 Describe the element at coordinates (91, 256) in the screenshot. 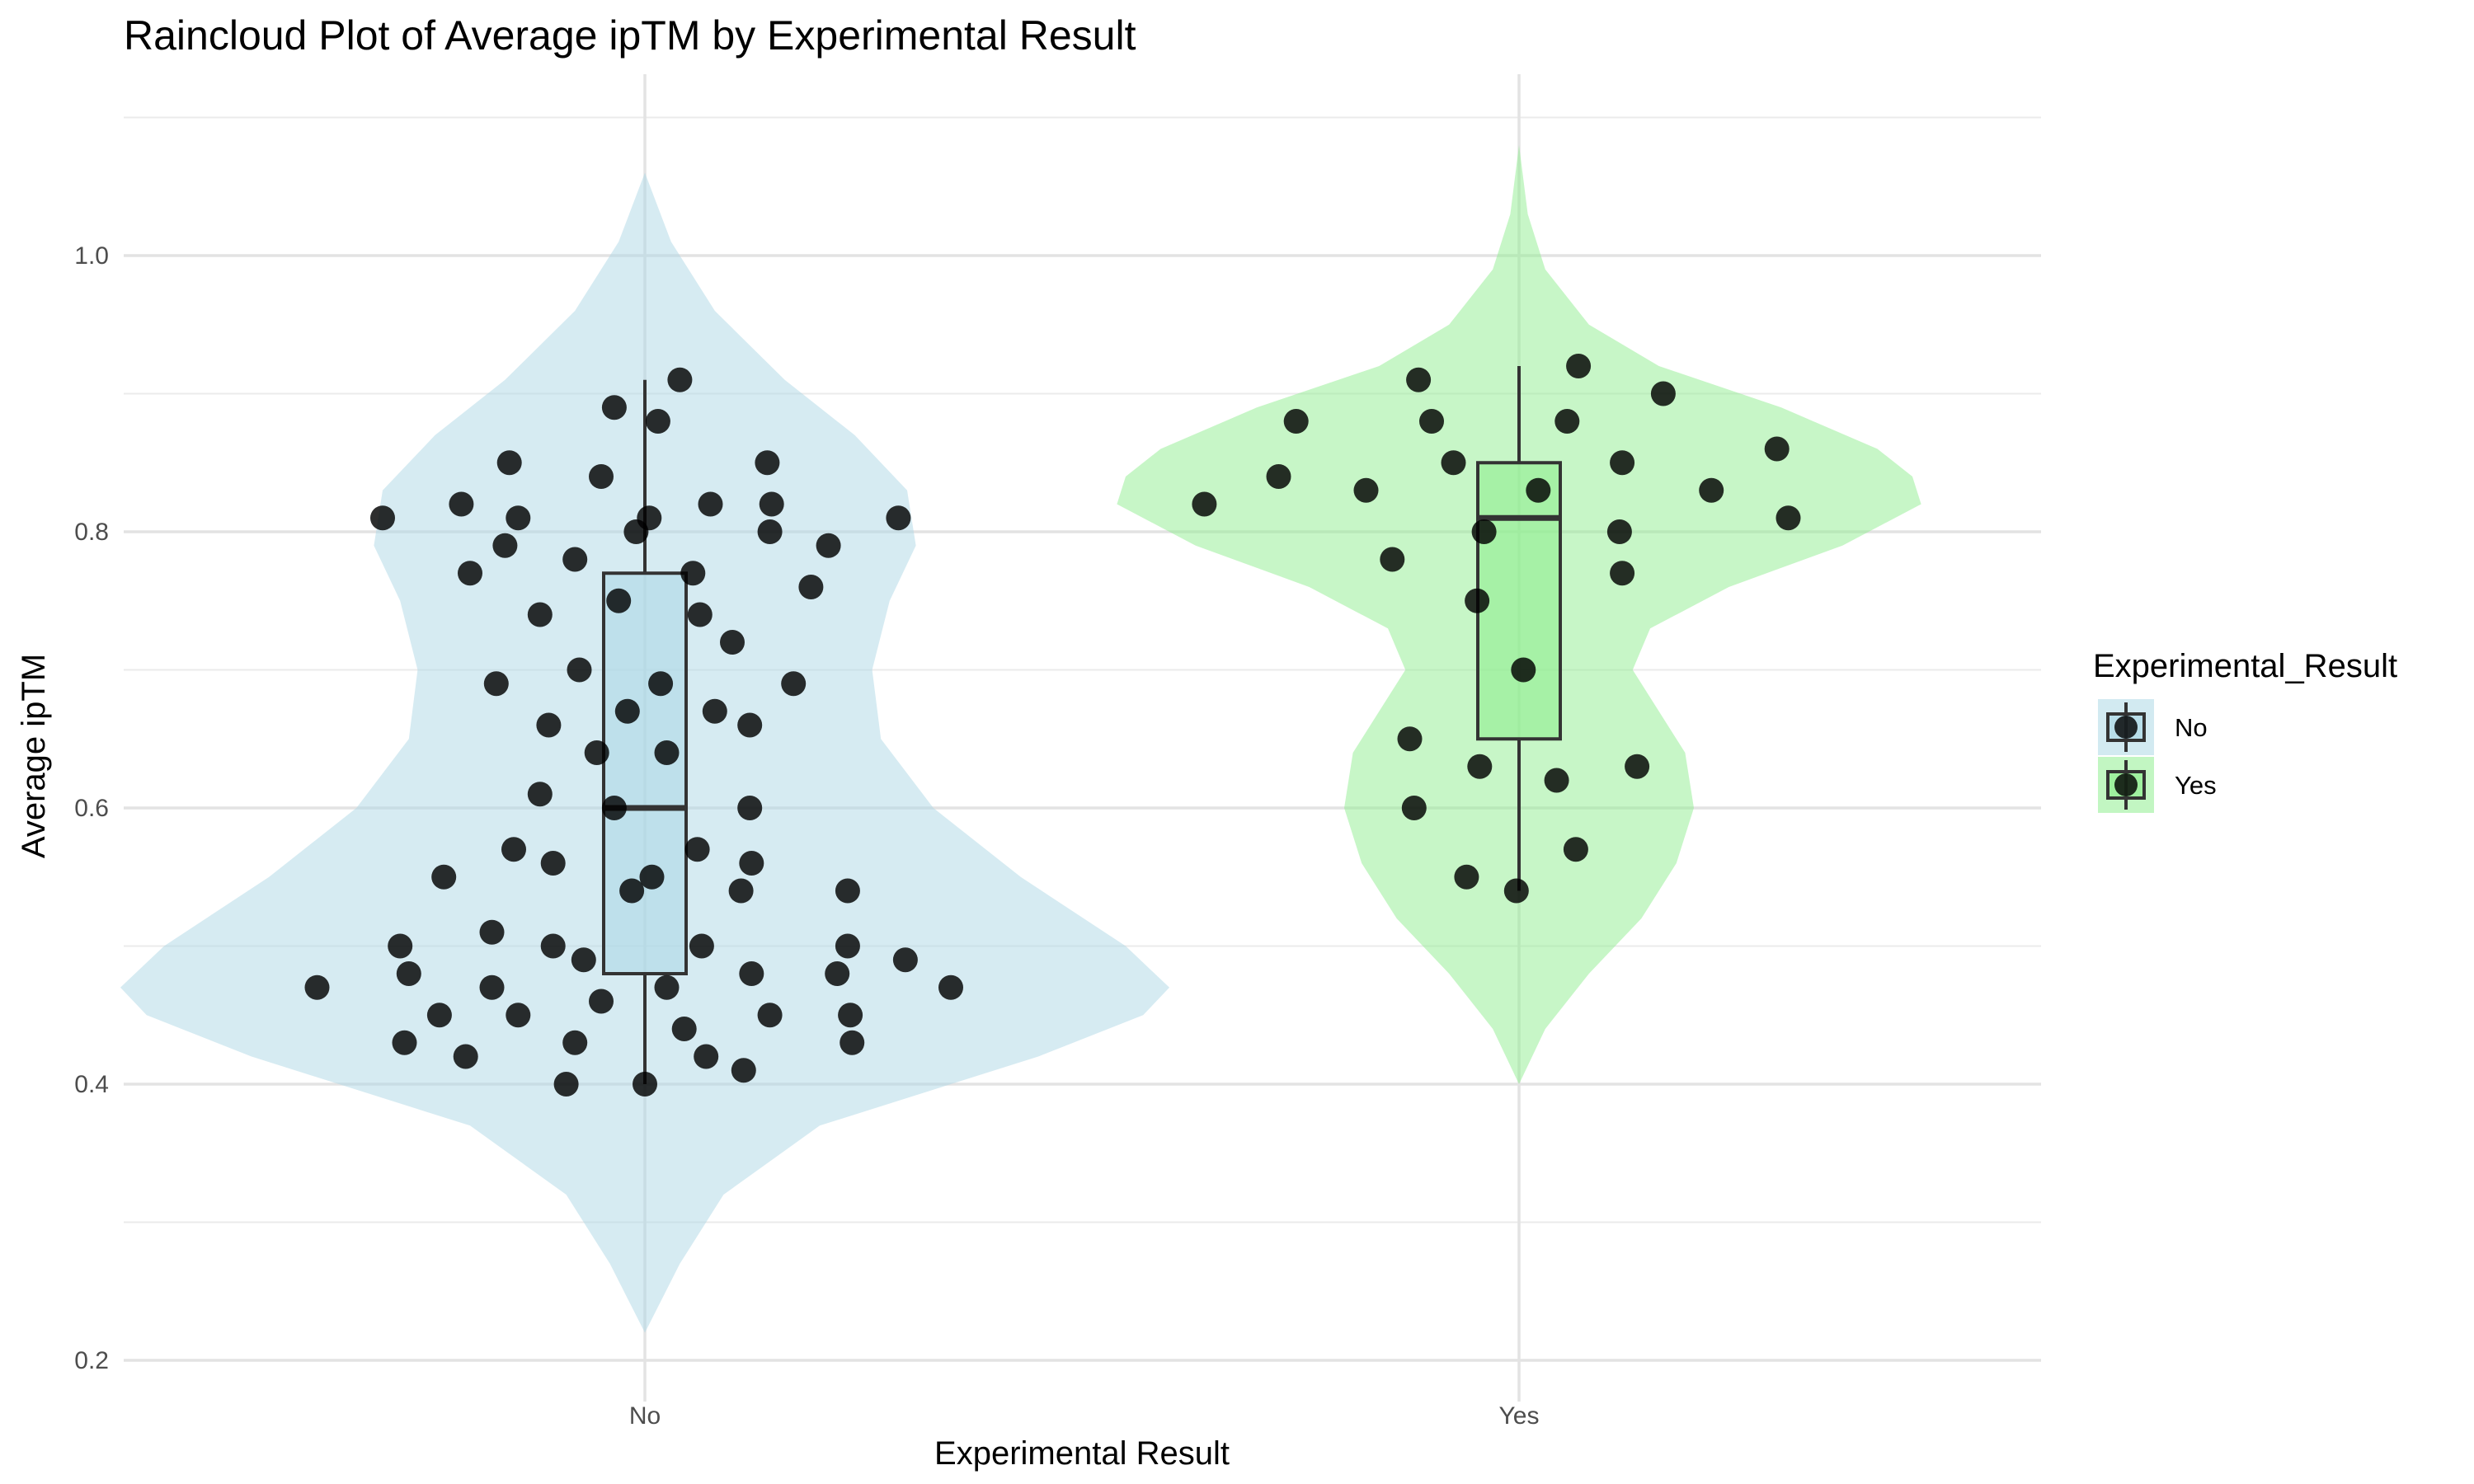

I see `y-tick-label: 1.0` at that location.